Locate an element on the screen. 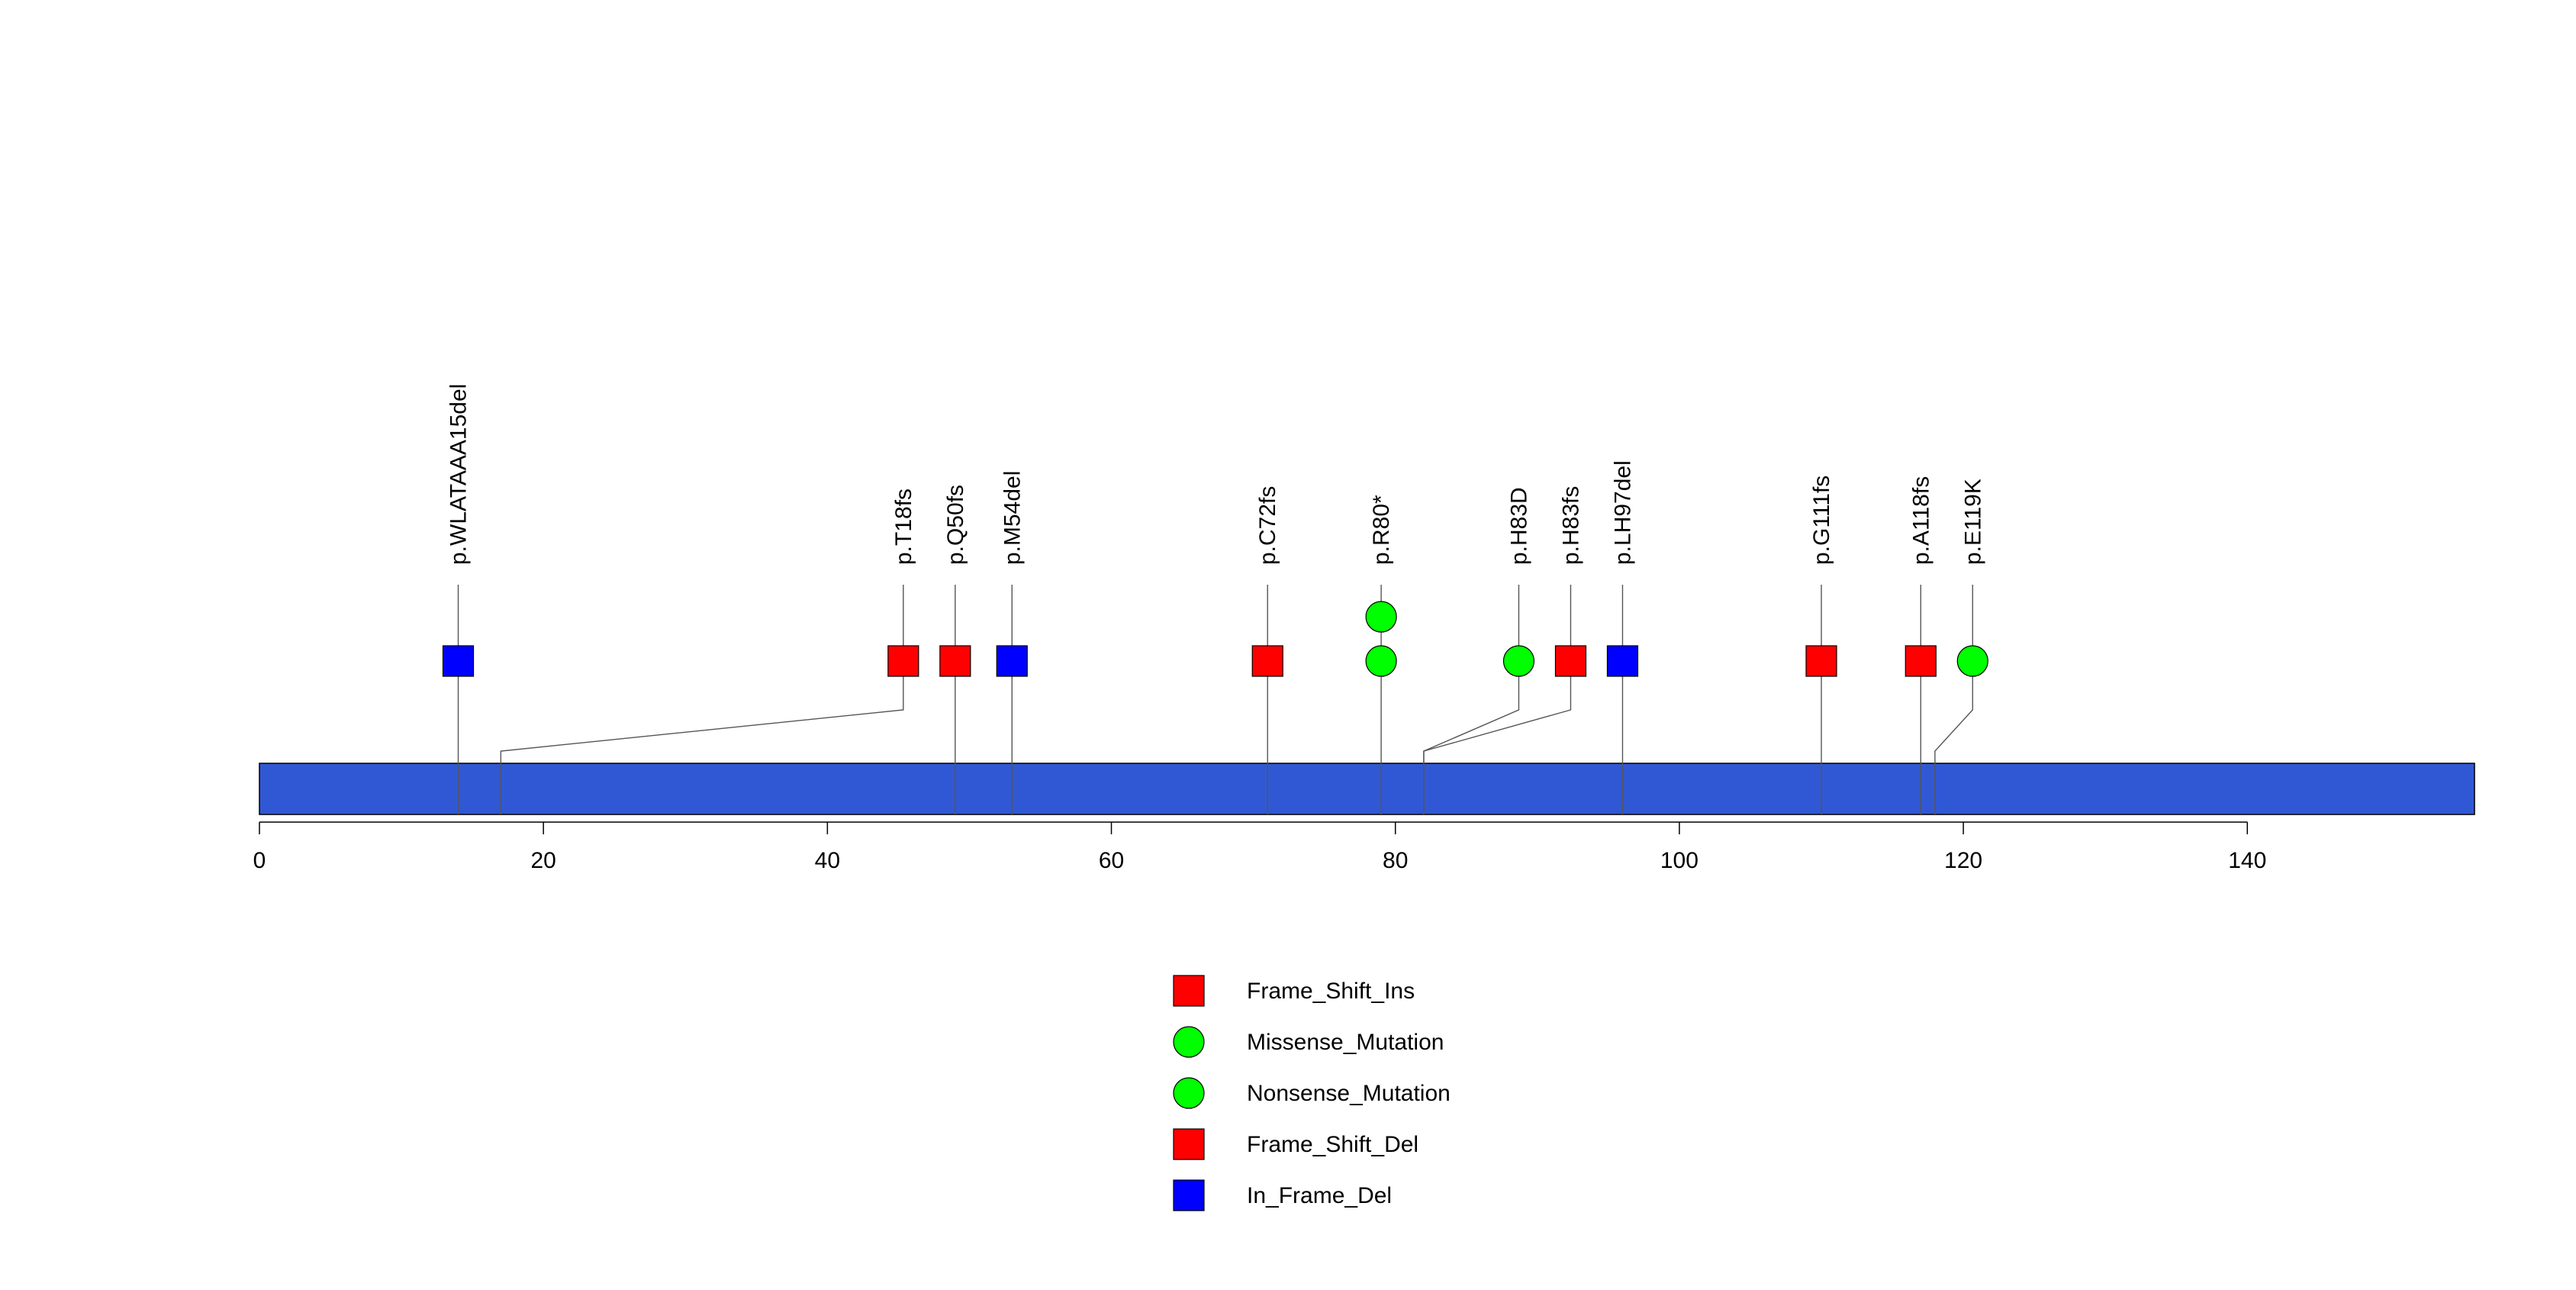 This screenshot has height=1290, width=2576. x-axis: 0 20 40 60 80 100 120 140 is located at coordinates (1259, 847).